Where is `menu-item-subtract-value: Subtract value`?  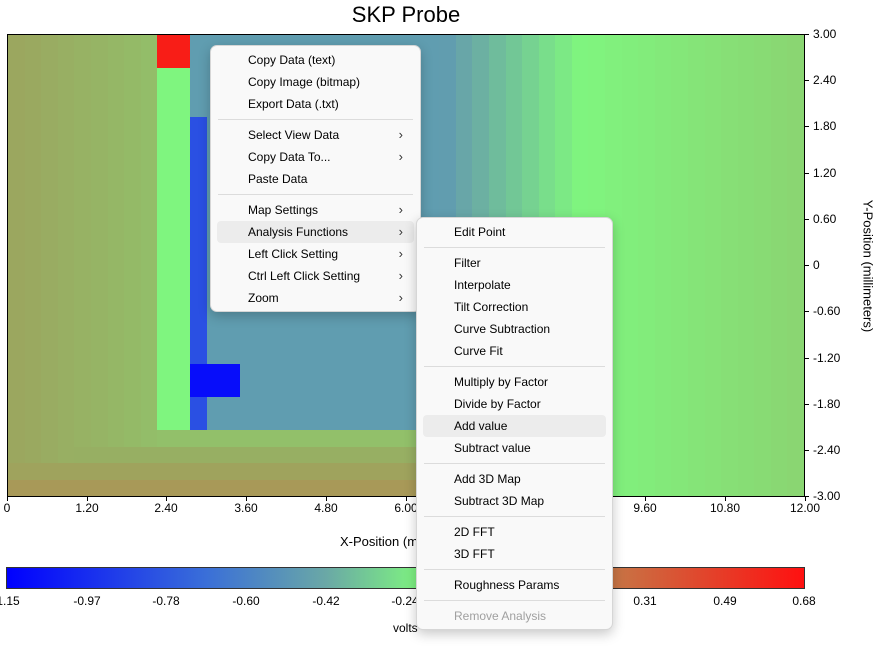 menu-item-subtract-value: Subtract value is located at coordinates (514, 448).